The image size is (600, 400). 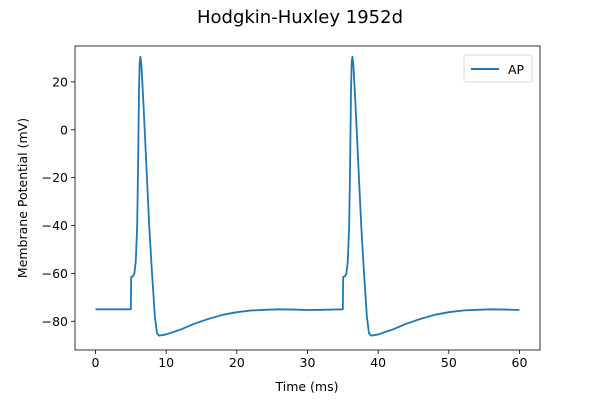 I want to click on chart-title: Hodgkin-Huxley 1952d, so click(x=300, y=17).